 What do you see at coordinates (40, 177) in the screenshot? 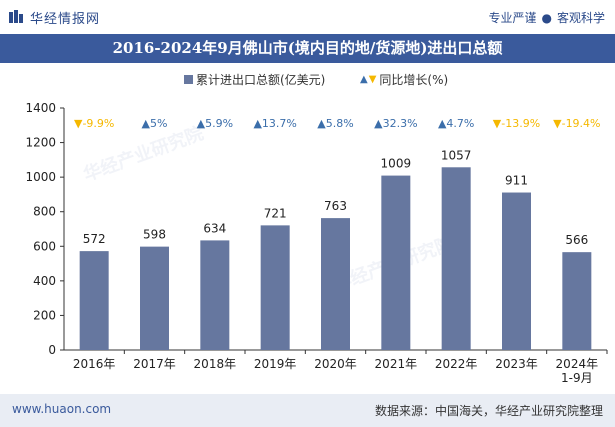
I see `y-tick-label: 1000` at bounding box center [40, 177].